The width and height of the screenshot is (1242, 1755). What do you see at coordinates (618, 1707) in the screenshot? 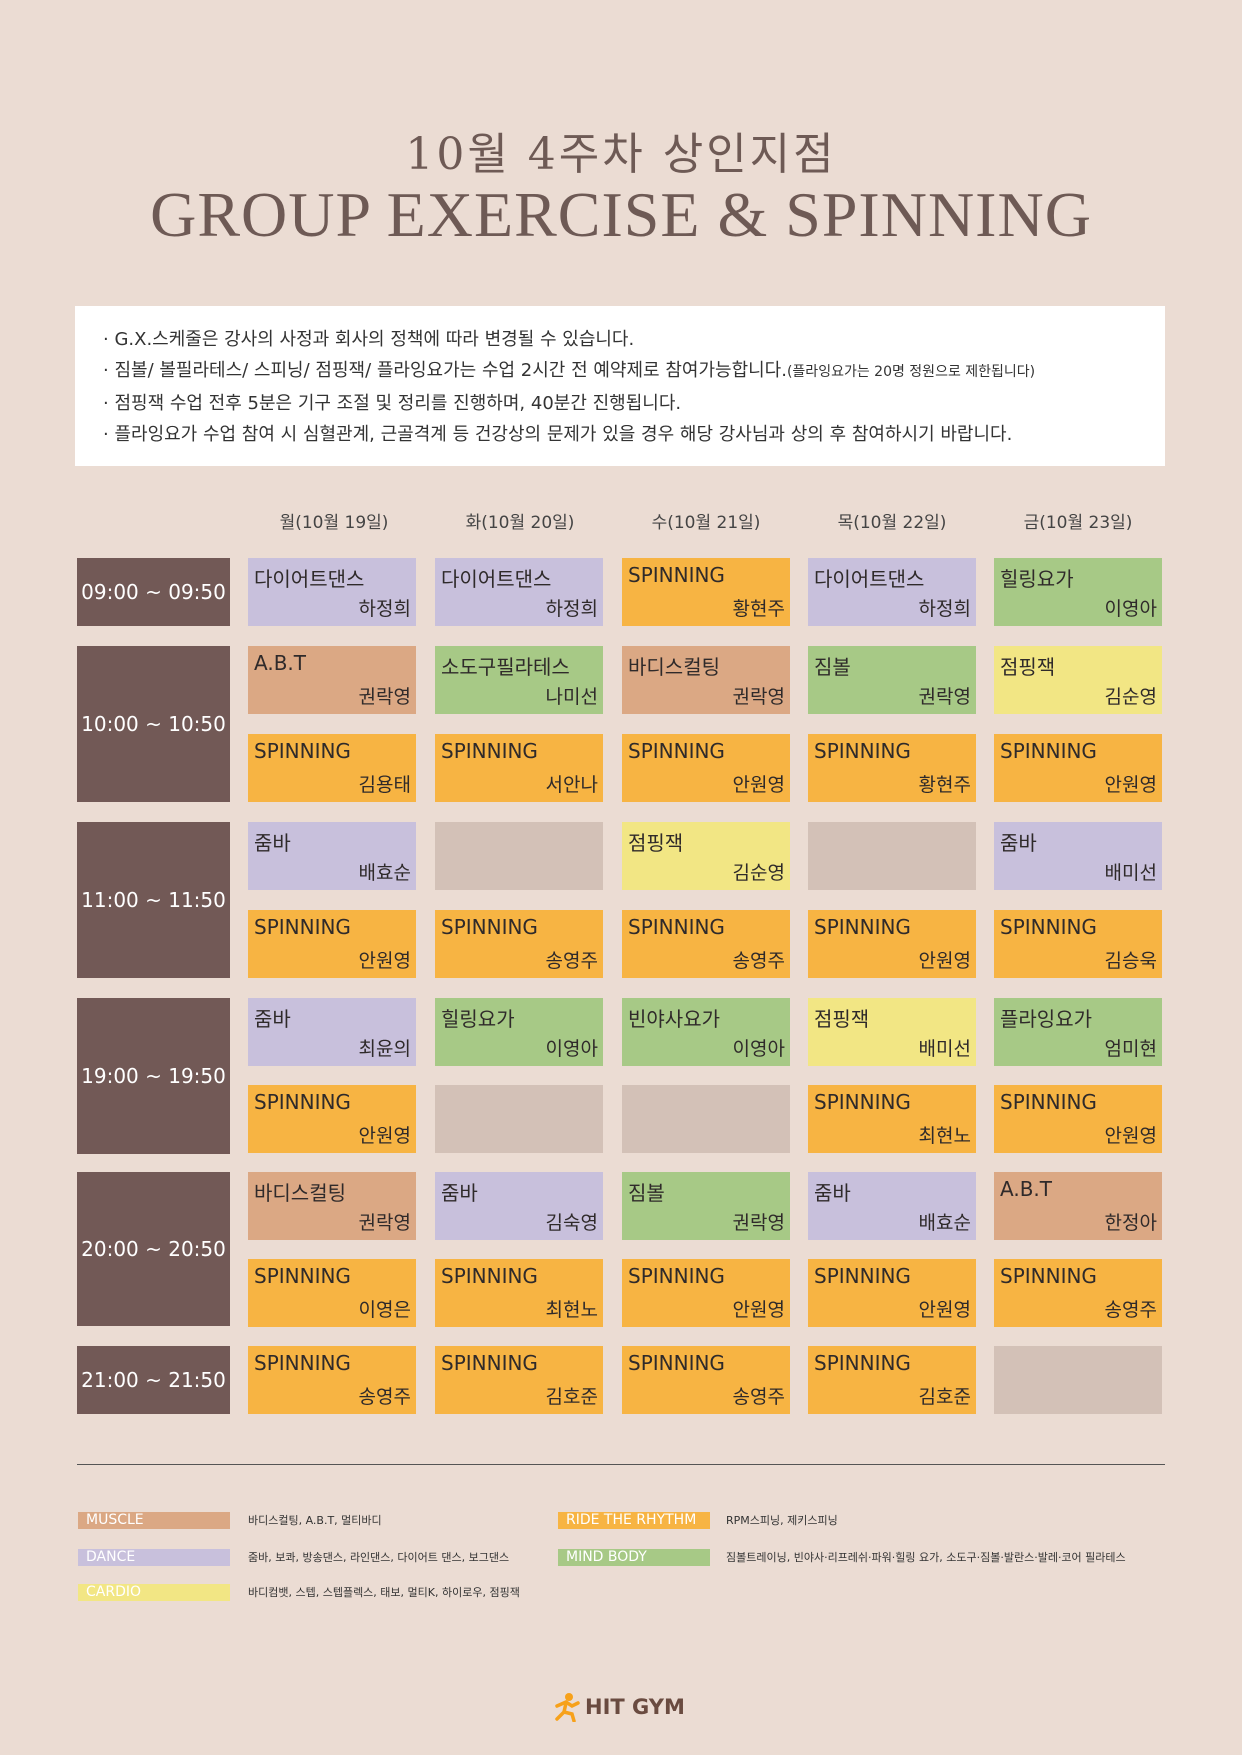
I see `hitgym-logo: HIT GYM` at bounding box center [618, 1707].